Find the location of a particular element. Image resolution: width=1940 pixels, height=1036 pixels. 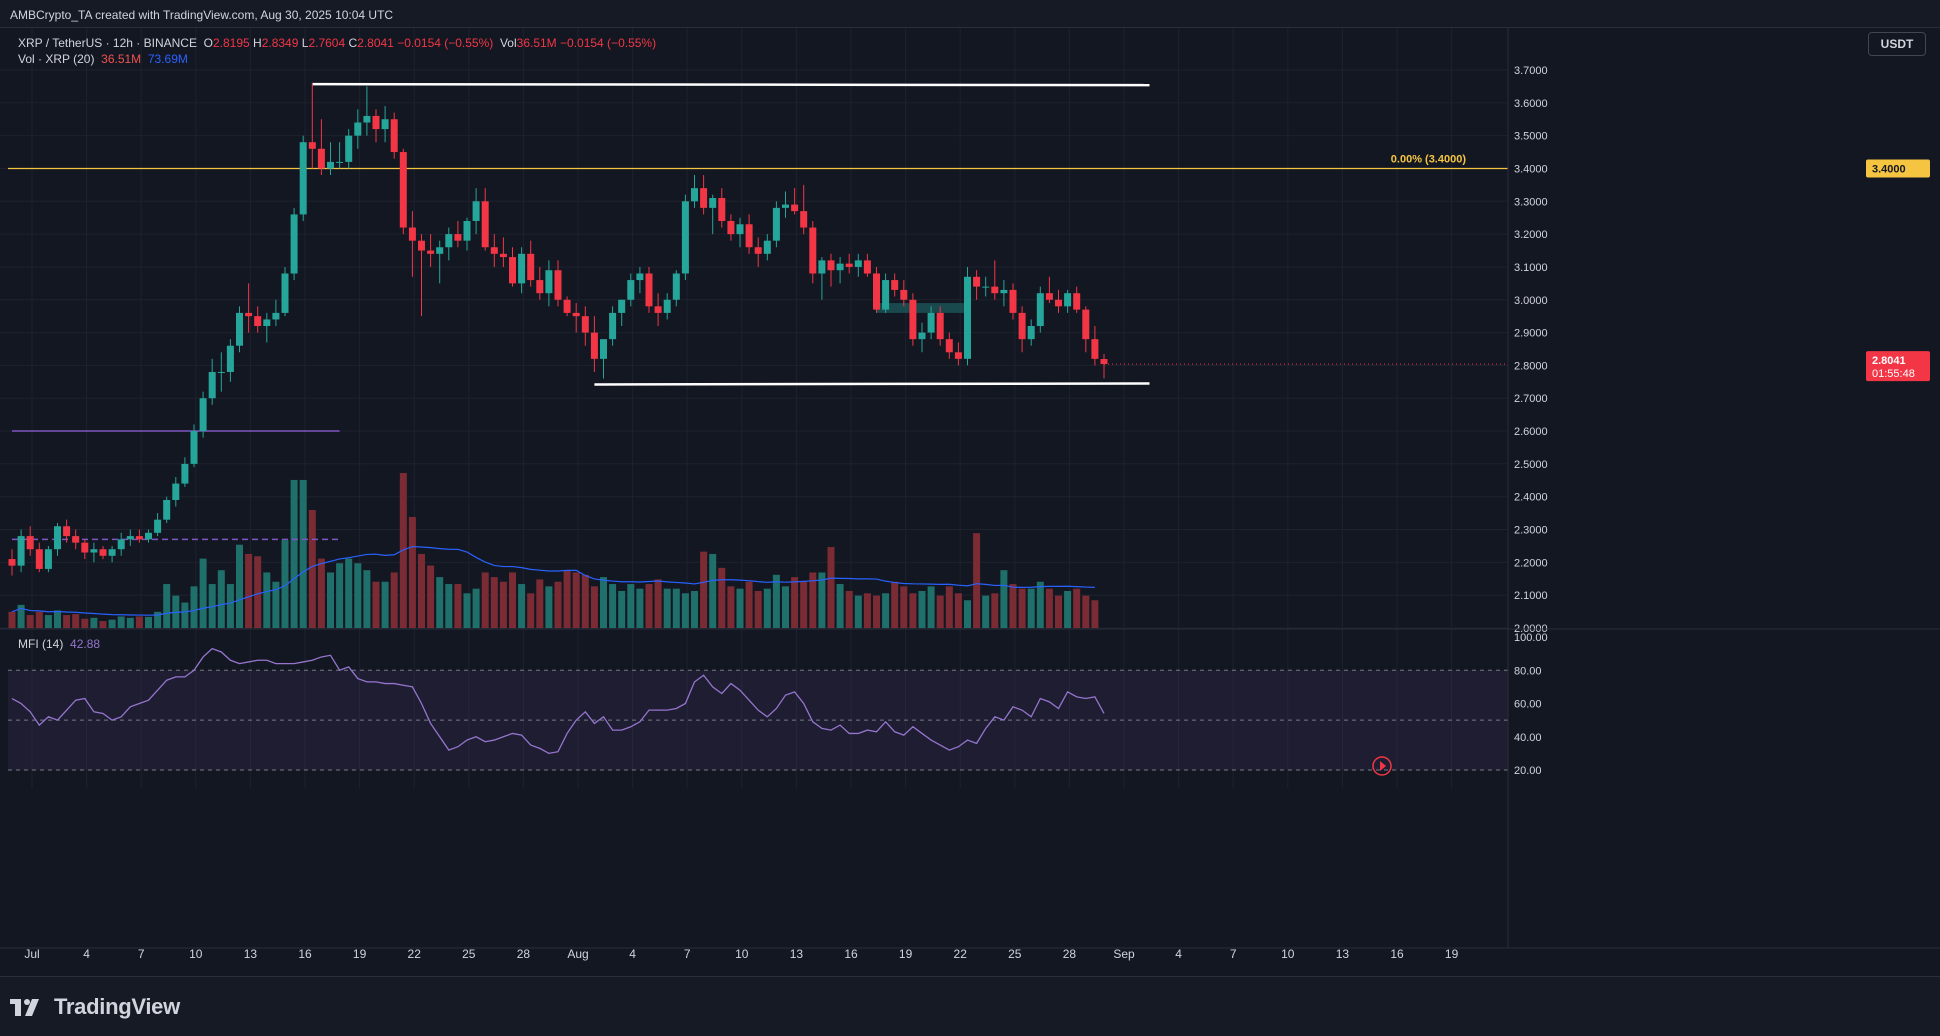

time-tick-label: 28 is located at coordinates (1070, 954).